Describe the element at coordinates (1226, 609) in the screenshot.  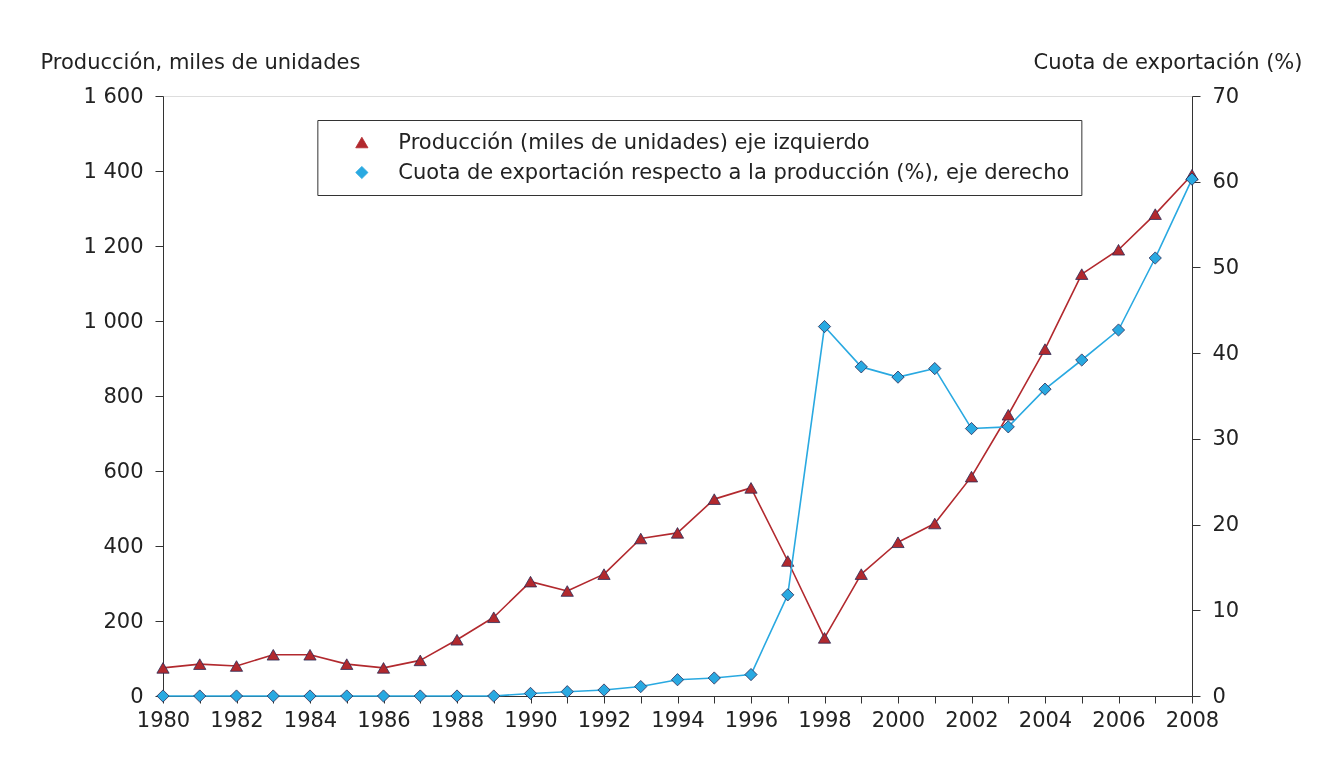
I see `y2-tick-label: 10` at that location.